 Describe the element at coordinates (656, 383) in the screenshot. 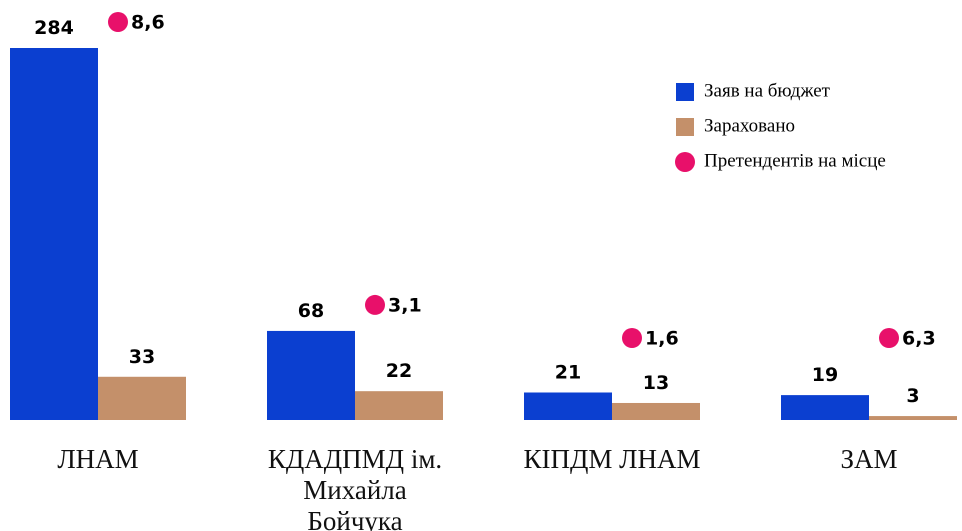

I see `value-label: 13` at that location.